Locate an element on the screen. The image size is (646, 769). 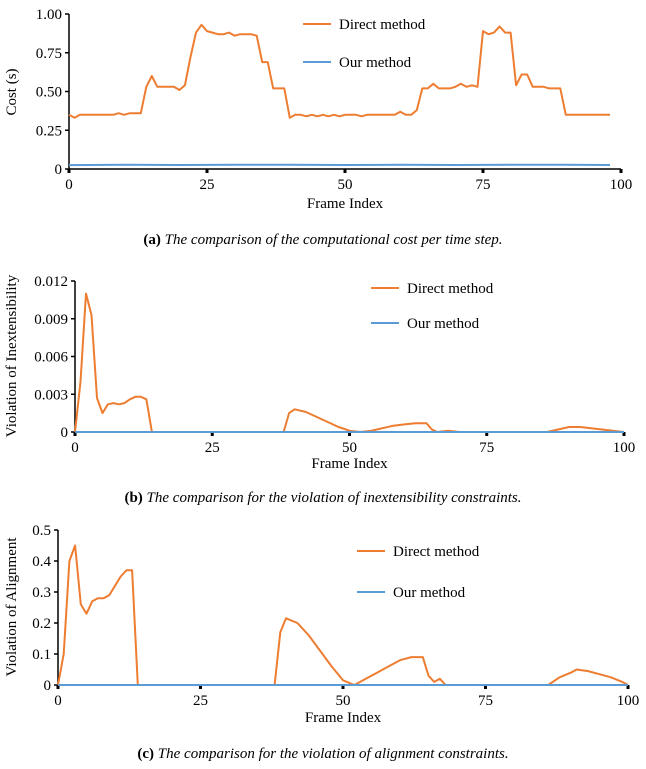
y-tick-label: 0.1 is located at coordinates (41, 655).